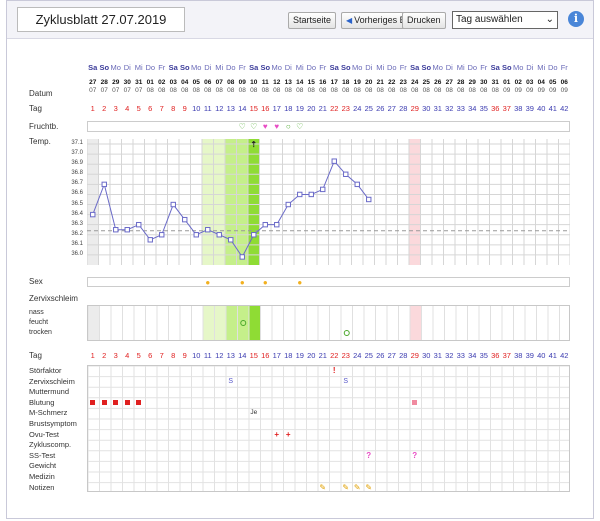 This screenshot has width=600, height=521. Describe the element at coordinates (53, 298) in the screenshot. I see `row-label-zervix: Zervixschleim` at that location.